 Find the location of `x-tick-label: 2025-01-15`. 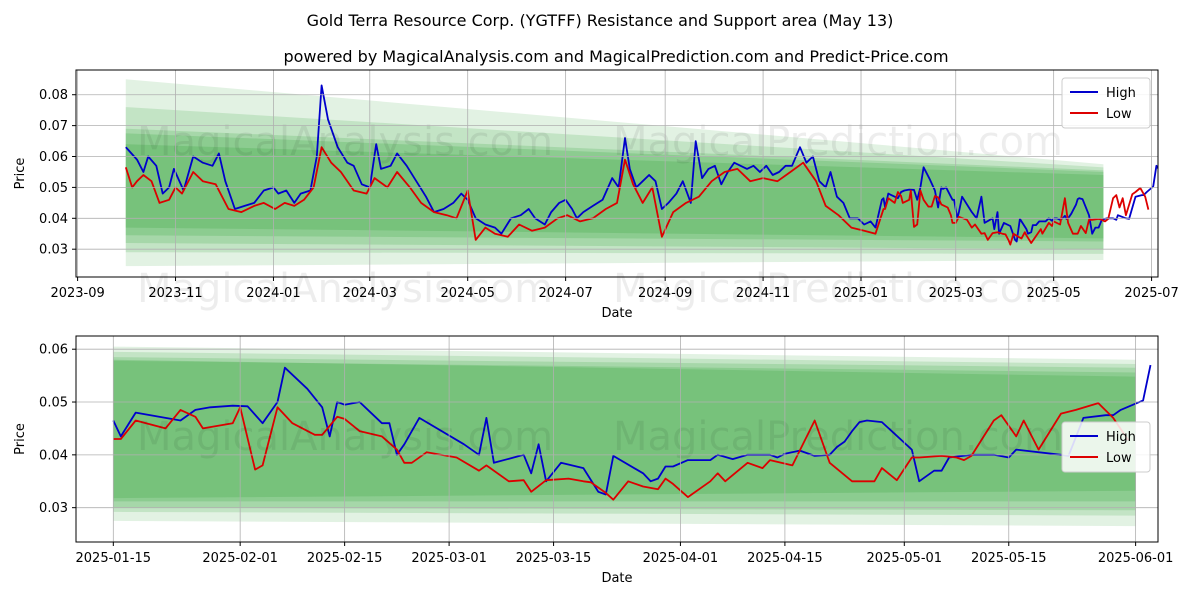

x-tick-label: 2025-01-15 is located at coordinates (114, 558).